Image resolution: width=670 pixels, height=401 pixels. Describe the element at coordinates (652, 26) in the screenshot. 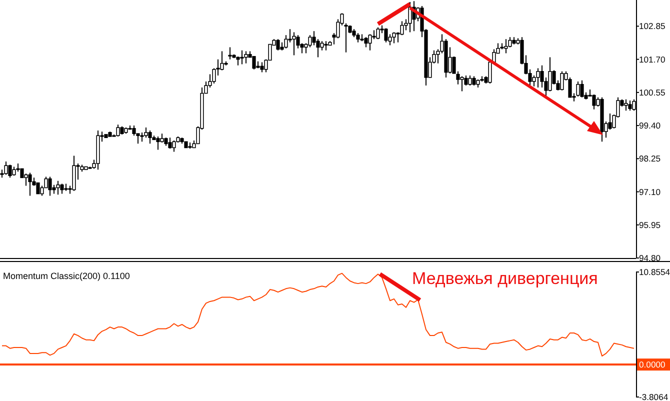

I see `y-tick-label: 102.85` at that location.